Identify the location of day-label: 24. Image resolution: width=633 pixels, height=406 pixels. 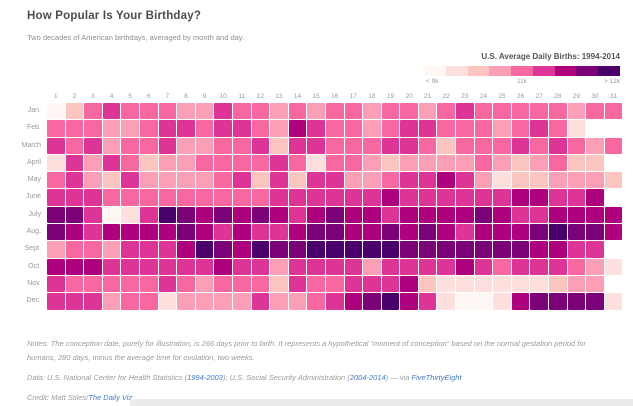
(483, 96).